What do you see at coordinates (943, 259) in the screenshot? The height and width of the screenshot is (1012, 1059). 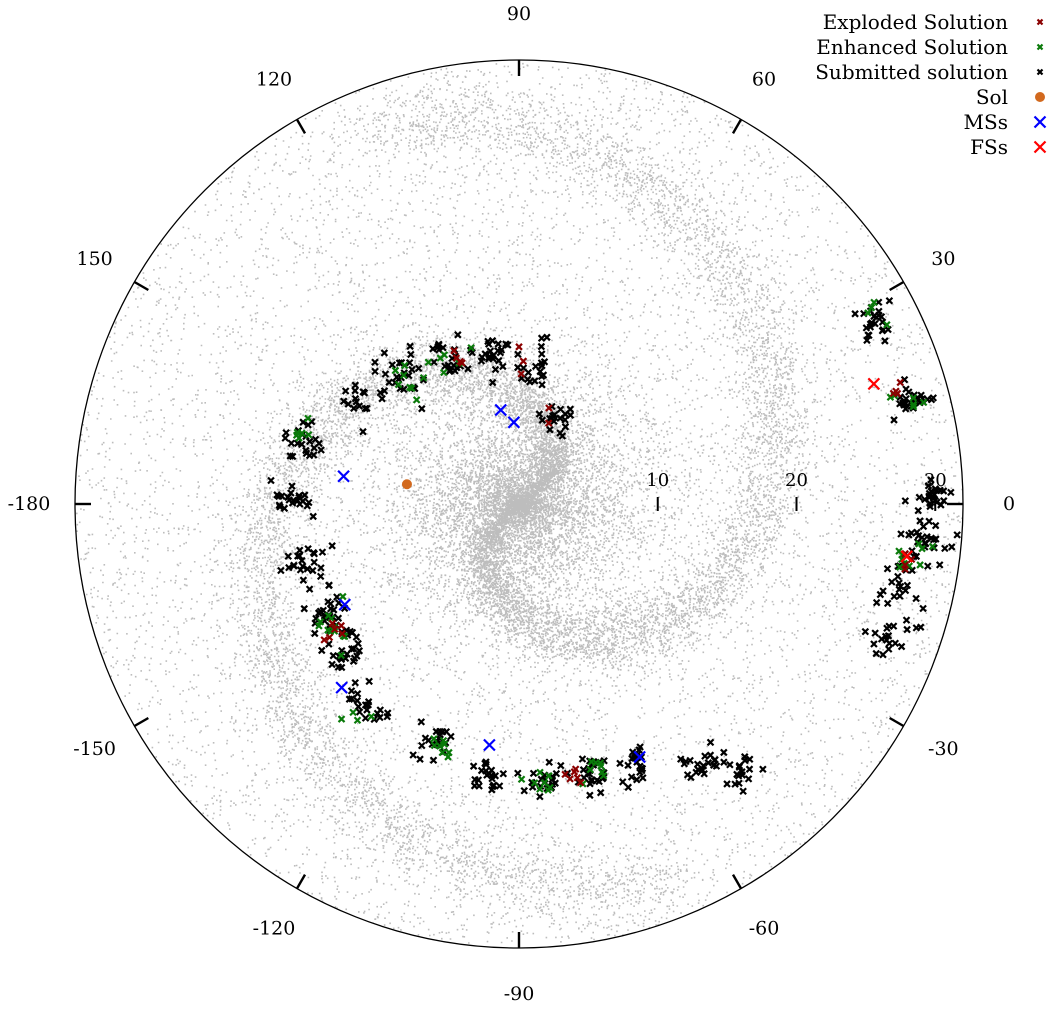 I see `angular-tick-label: 30` at bounding box center [943, 259].